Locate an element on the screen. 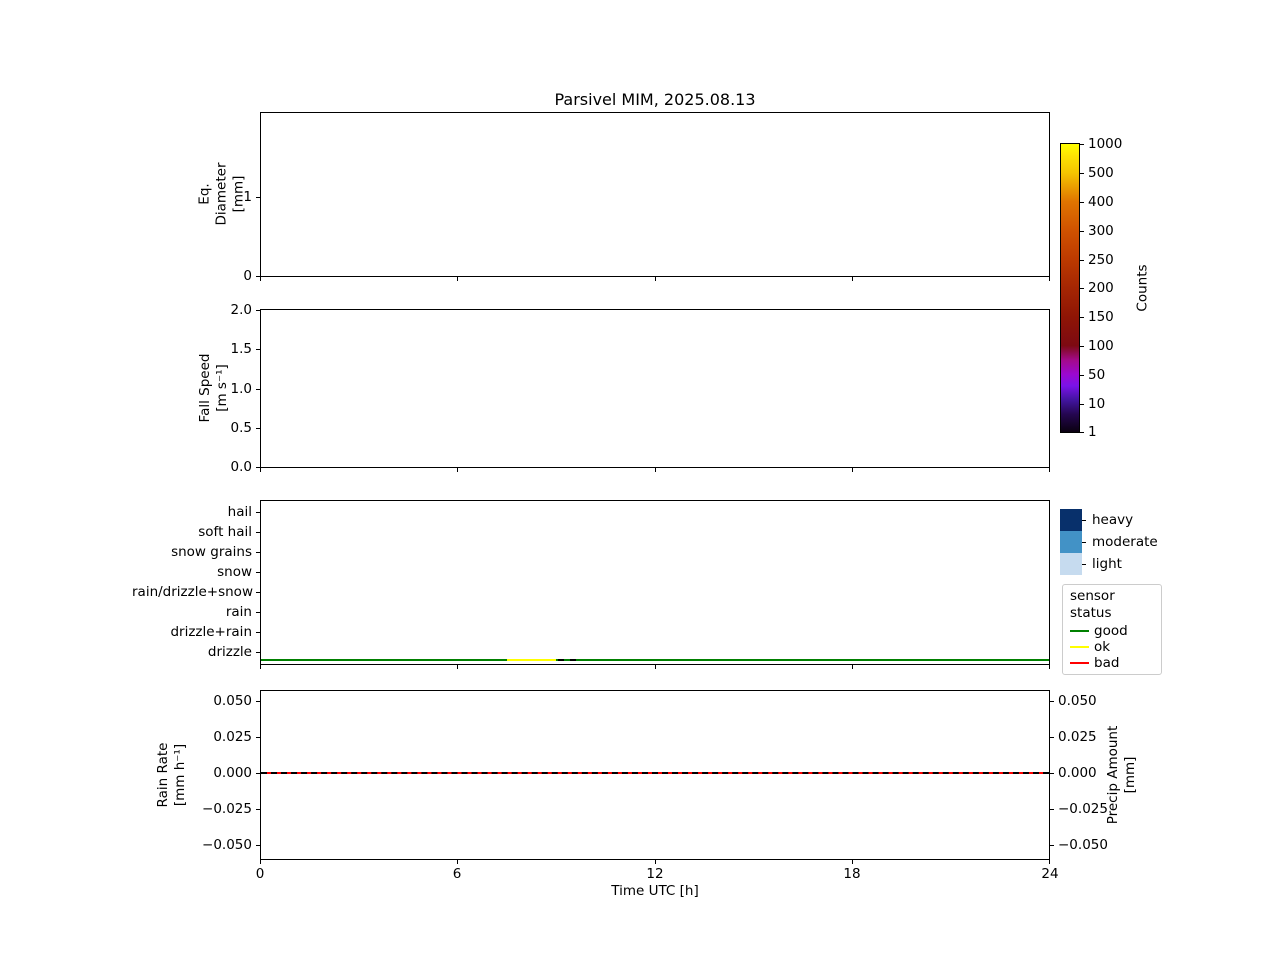 The height and width of the screenshot is (960, 1280). xtick-12: 12 is located at coordinates (655, 874).